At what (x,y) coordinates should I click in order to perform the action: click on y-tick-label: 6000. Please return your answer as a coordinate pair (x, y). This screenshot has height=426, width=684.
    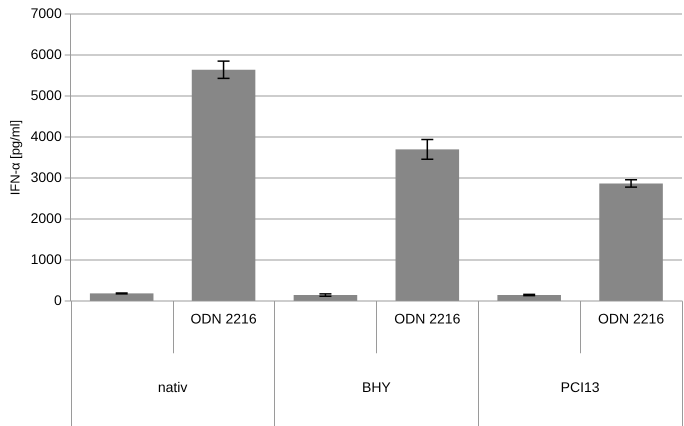
    Looking at the image, I should click on (46, 54).